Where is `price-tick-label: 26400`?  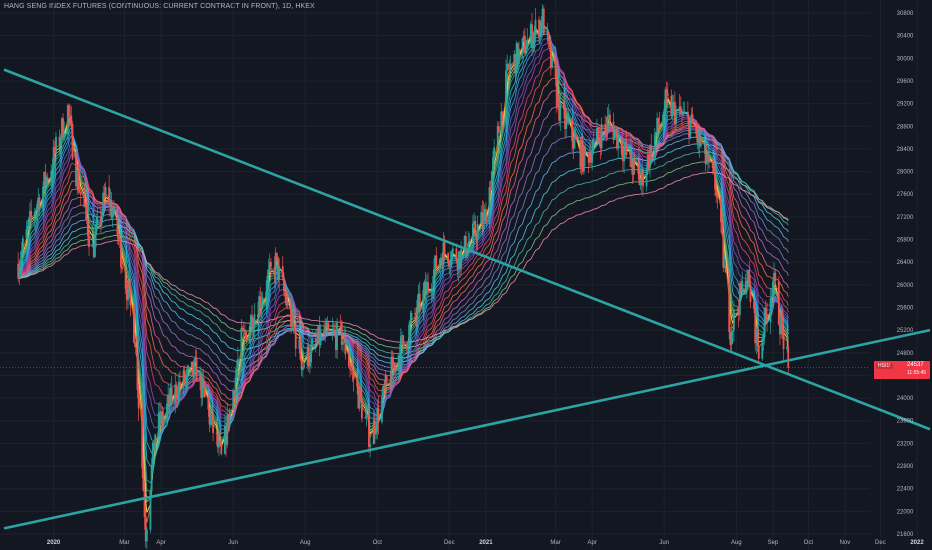 price-tick-label: 26400 is located at coordinates (905, 263).